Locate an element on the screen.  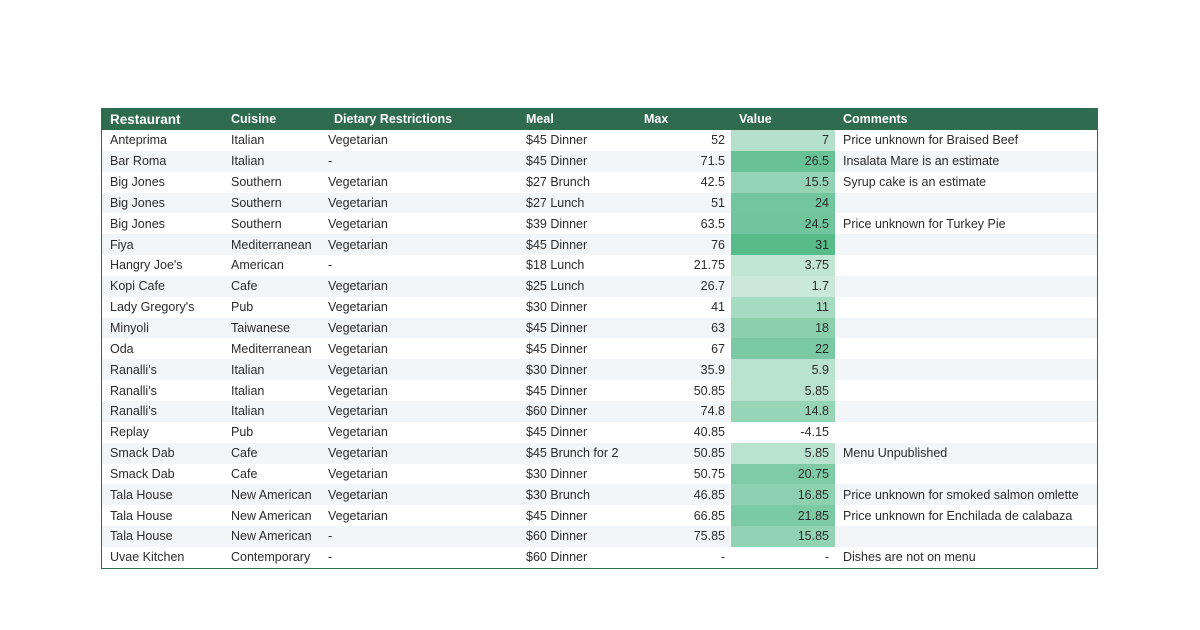
cell-max: 52 is located at coordinates (718, 140).